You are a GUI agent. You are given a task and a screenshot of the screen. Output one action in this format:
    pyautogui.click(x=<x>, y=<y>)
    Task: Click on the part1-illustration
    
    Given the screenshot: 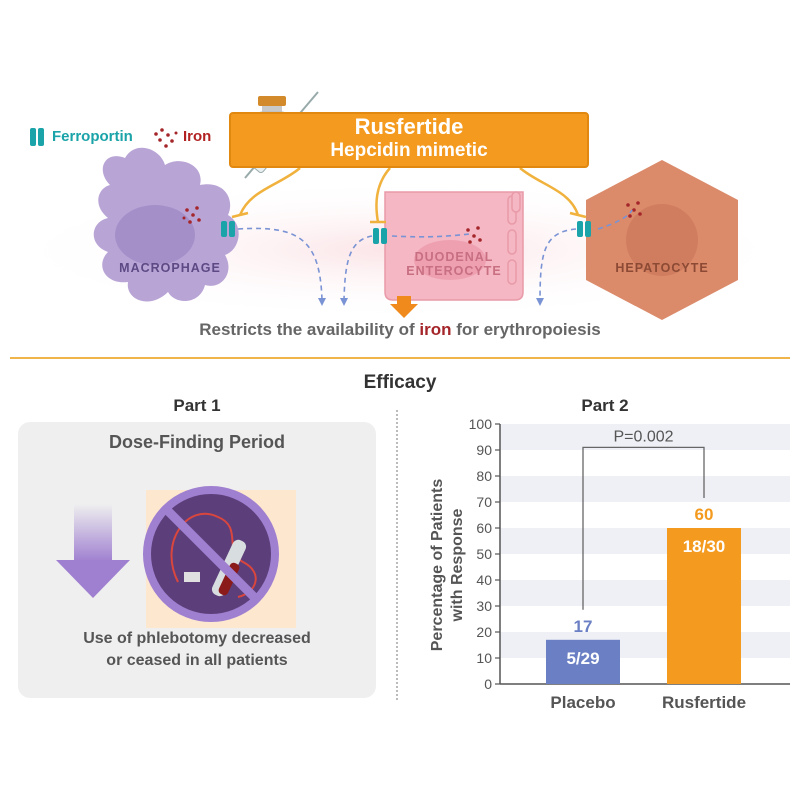 What is the action you would take?
    pyautogui.click(x=176, y=557)
    